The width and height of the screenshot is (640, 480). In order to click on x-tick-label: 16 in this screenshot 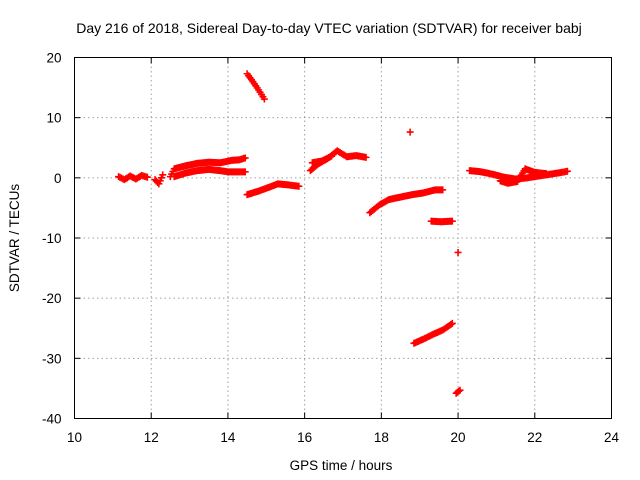, I will do `click(304, 437)`.